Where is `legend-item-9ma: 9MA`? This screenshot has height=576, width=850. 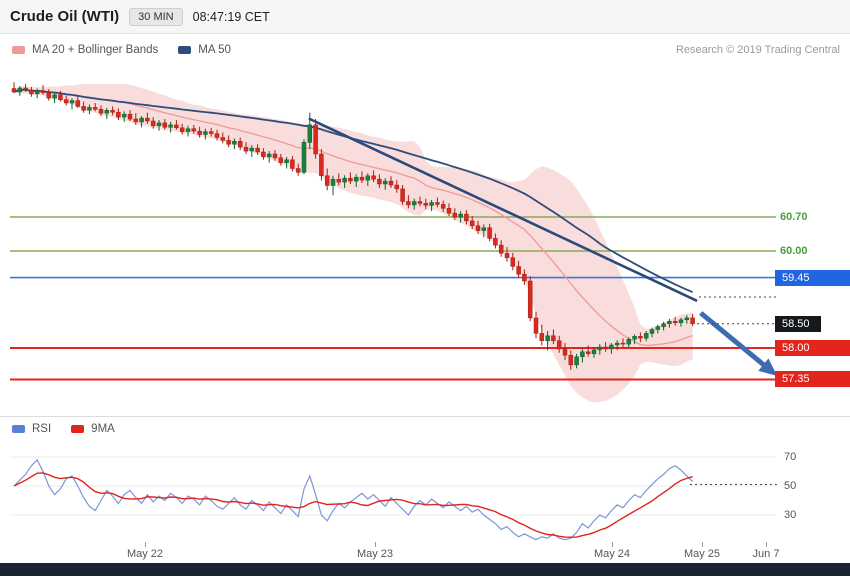
legend-item-9ma: 9MA is located at coordinates (93, 429).